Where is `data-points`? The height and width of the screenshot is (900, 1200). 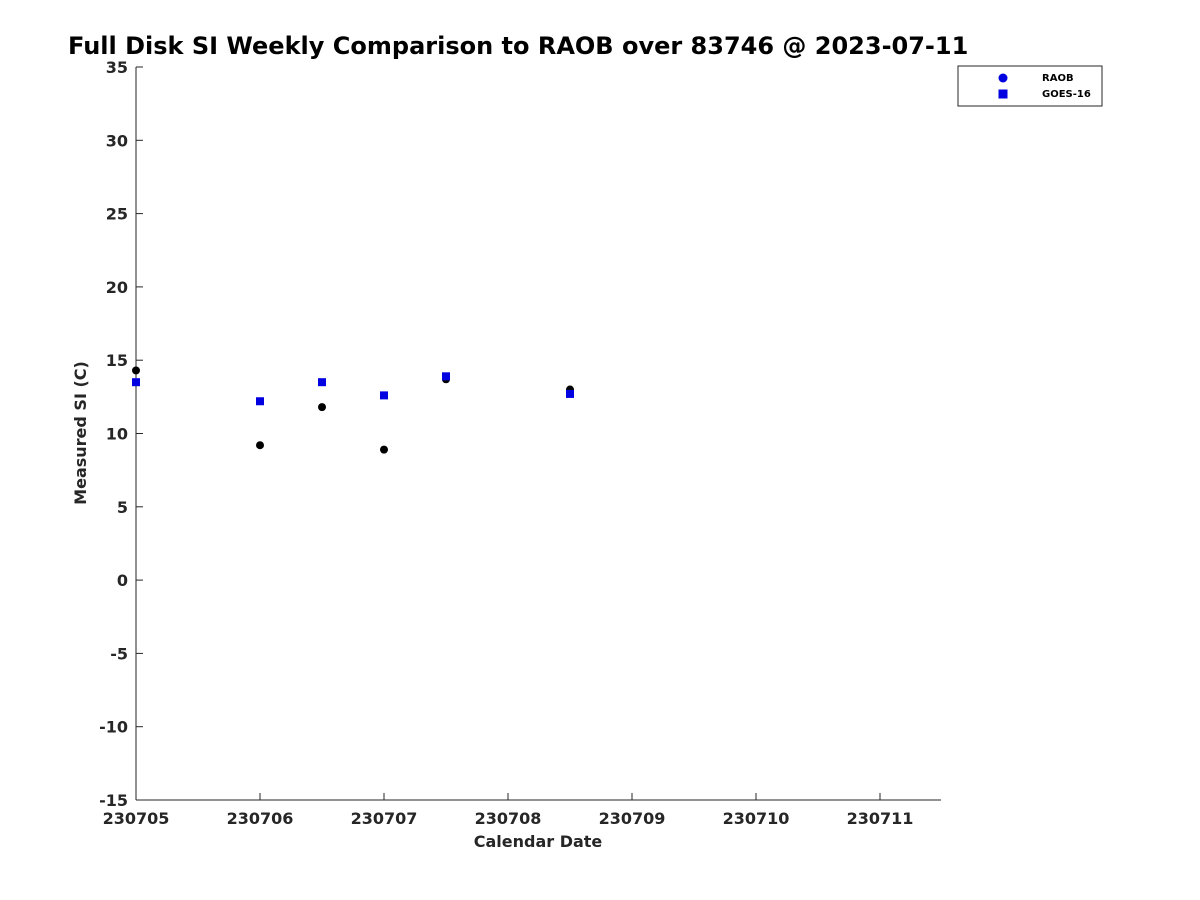
data-points is located at coordinates (353, 410).